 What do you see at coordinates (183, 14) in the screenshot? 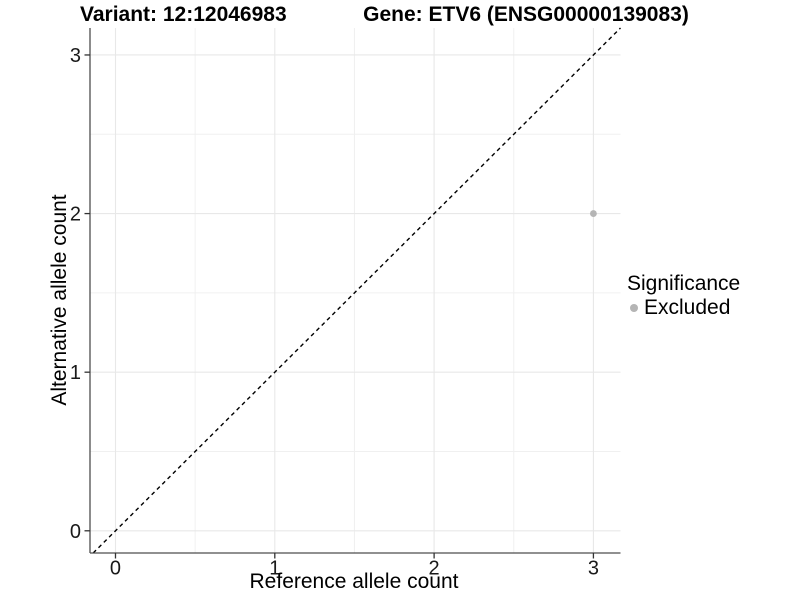
I see `plot-title-variant: Variant: 12:12046983` at bounding box center [183, 14].